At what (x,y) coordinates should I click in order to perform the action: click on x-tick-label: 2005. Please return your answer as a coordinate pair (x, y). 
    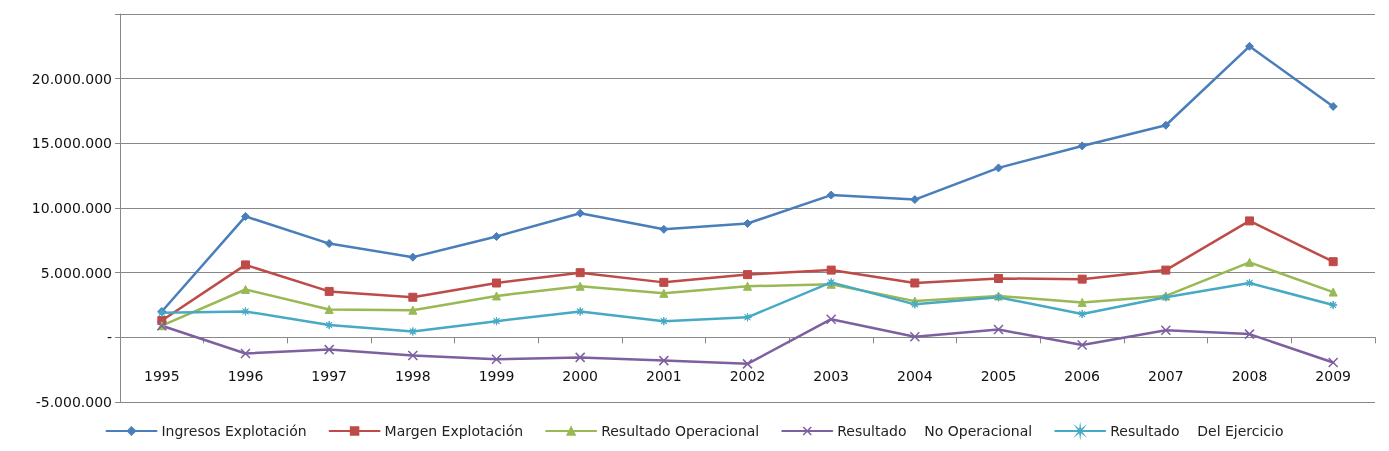
    Looking at the image, I should click on (998, 376).